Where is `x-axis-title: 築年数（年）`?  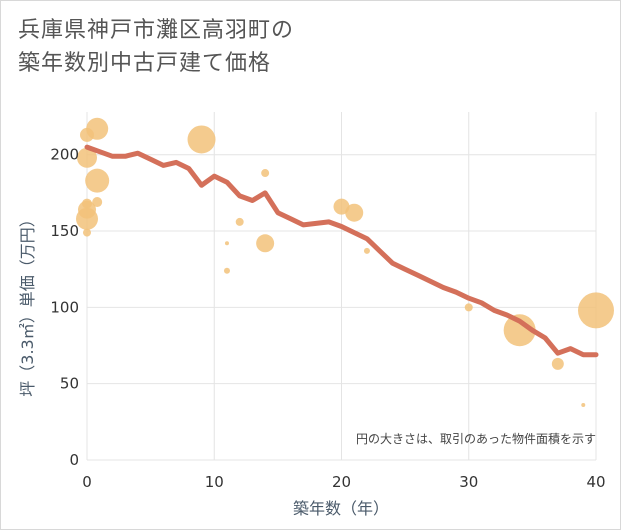
x-axis-title: 築年数（年） is located at coordinates (341, 508).